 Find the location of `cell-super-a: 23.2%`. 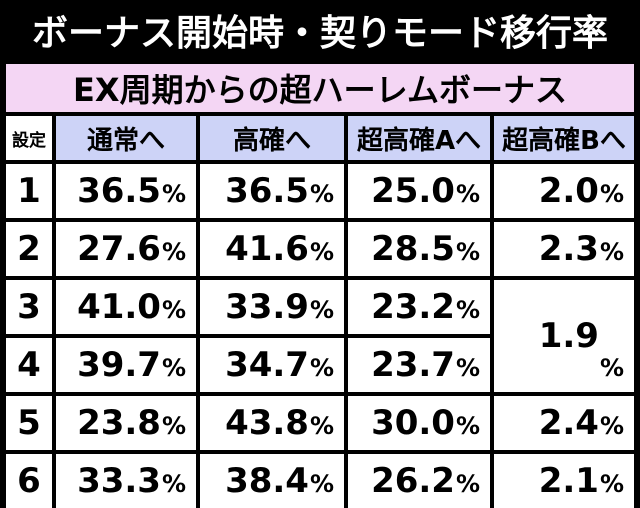

cell-super-a: 23.2% is located at coordinates (419, 307).